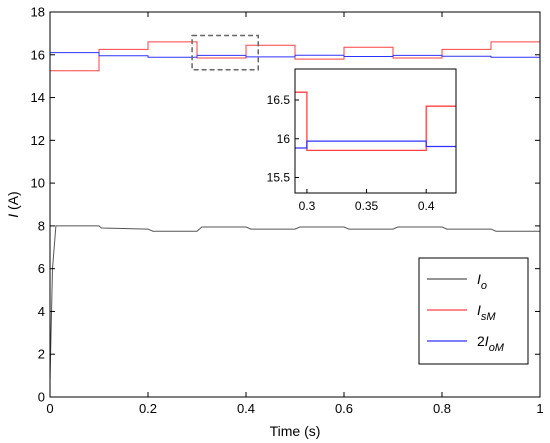 The height and width of the screenshot is (443, 550). What do you see at coordinates (148, 408) in the screenshot?
I see `x-tick-label: 0.2` at bounding box center [148, 408].